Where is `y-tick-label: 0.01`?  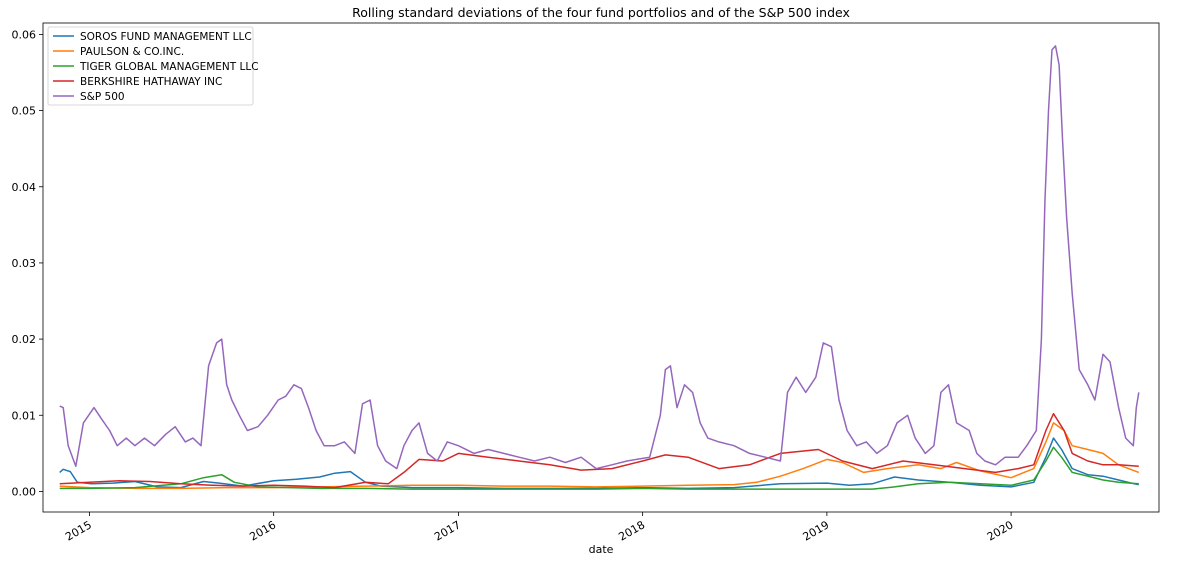 y-tick-label: 0.01 is located at coordinates (24, 415).